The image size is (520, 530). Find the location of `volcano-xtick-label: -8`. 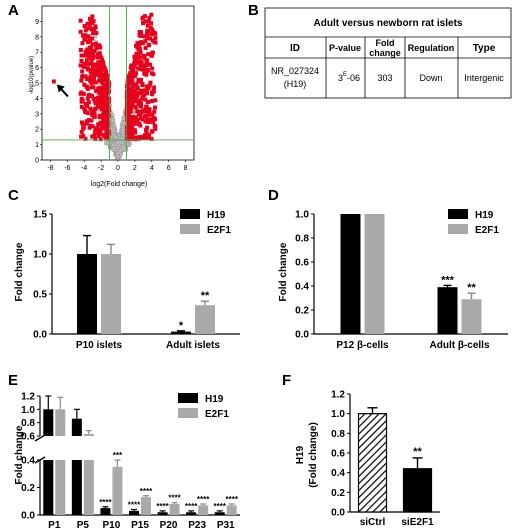

volcano-xtick-label: -8 is located at coordinates (50, 168).